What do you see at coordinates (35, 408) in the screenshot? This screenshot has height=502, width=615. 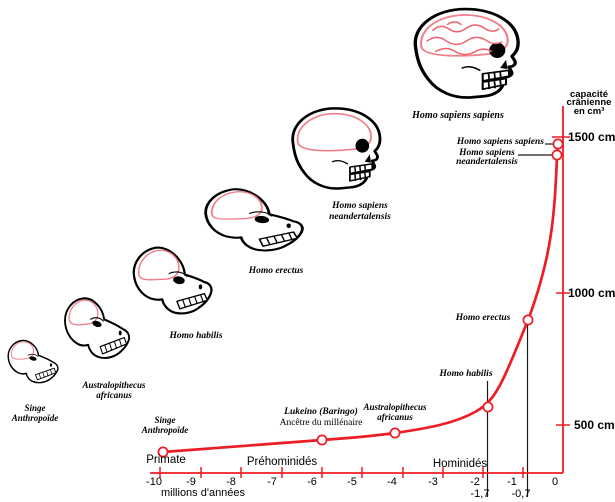 I see `skull-label-singe-line1: Singe` at bounding box center [35, 408].